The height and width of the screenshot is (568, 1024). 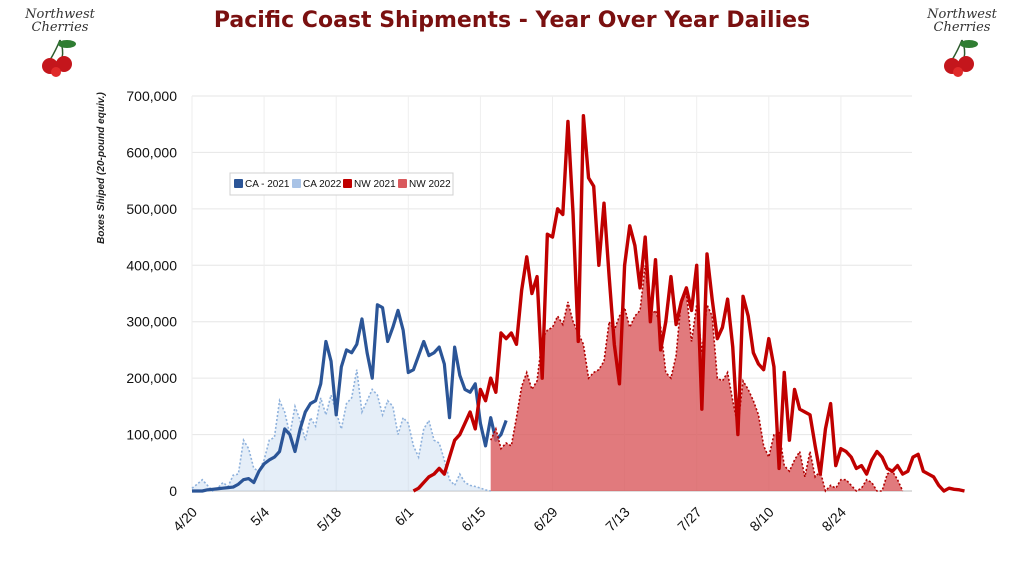 What do you see at coordinates (151, 435) in the screenshot?
I see `y-tick-label: 100,000` at bounding box center [151, 435].